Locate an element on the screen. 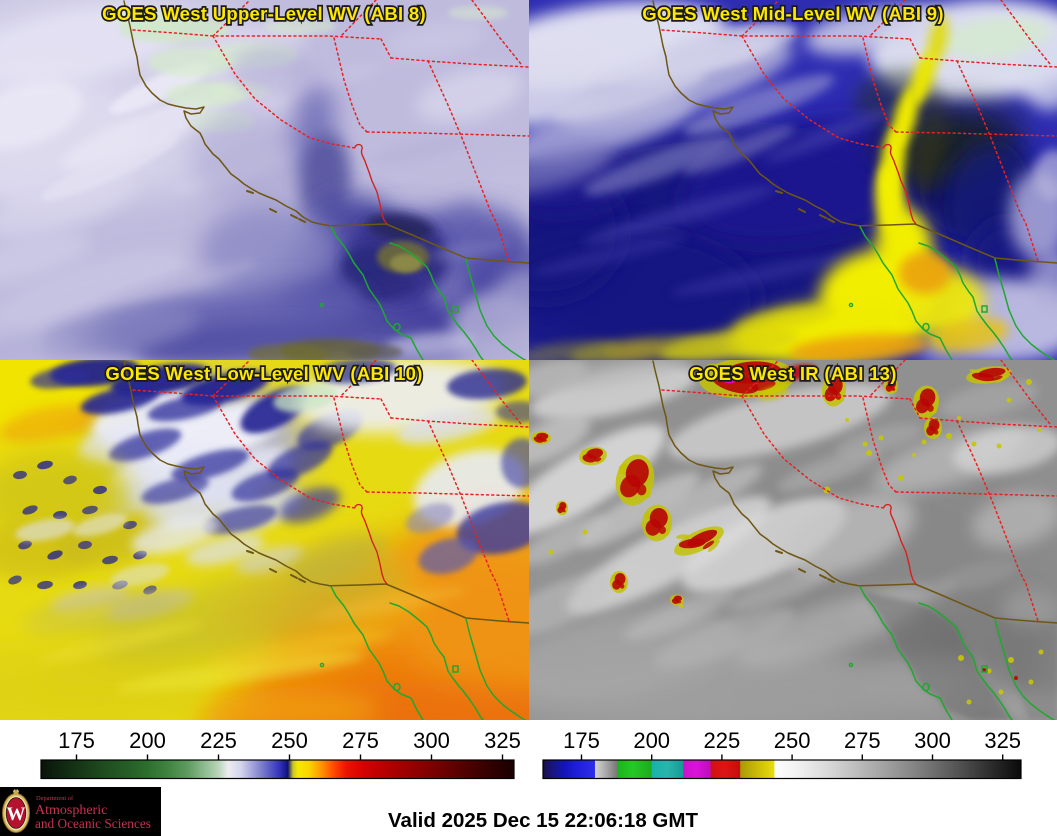 The width and height of the screenshot is (1057, 836). svg-text:GOES West Low-Level WV (ABI 10: GOES West Low-Level WV (ABI 10) is located at coordinates (263, 373).